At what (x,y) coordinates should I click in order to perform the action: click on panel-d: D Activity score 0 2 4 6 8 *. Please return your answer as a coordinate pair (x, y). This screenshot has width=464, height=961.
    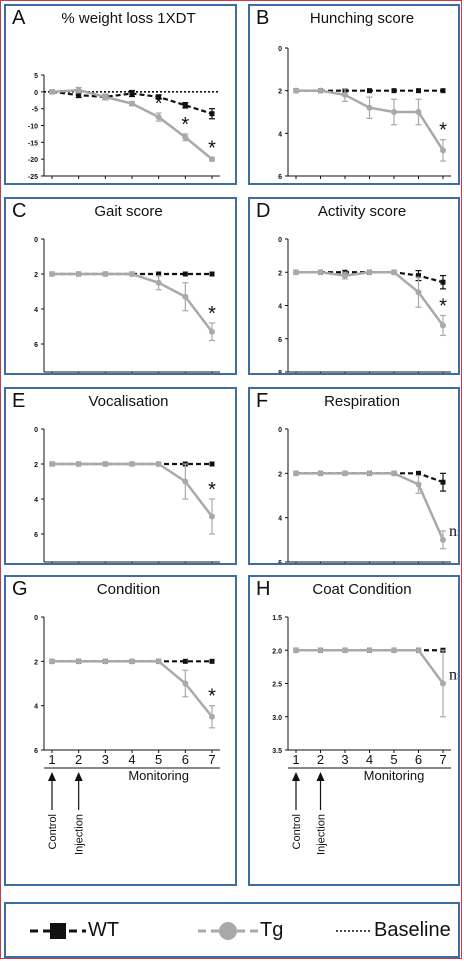
    Looking at the image, I should click on (354, 286).